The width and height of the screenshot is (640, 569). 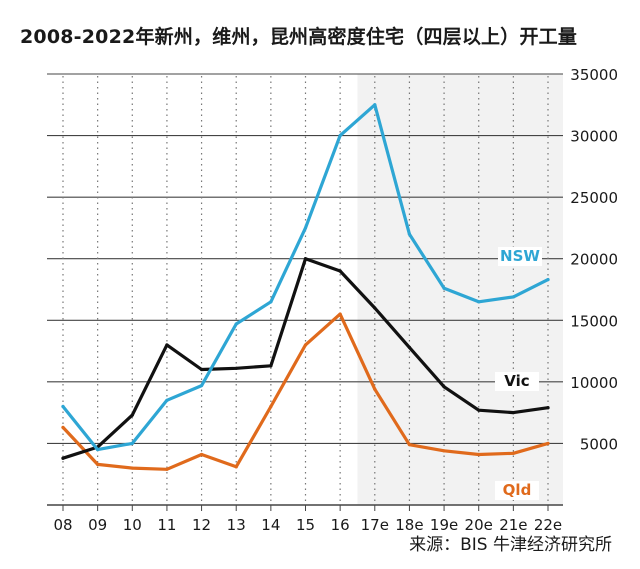 I want to click on y-tick-label: 20000, so click(x=594, y=260).